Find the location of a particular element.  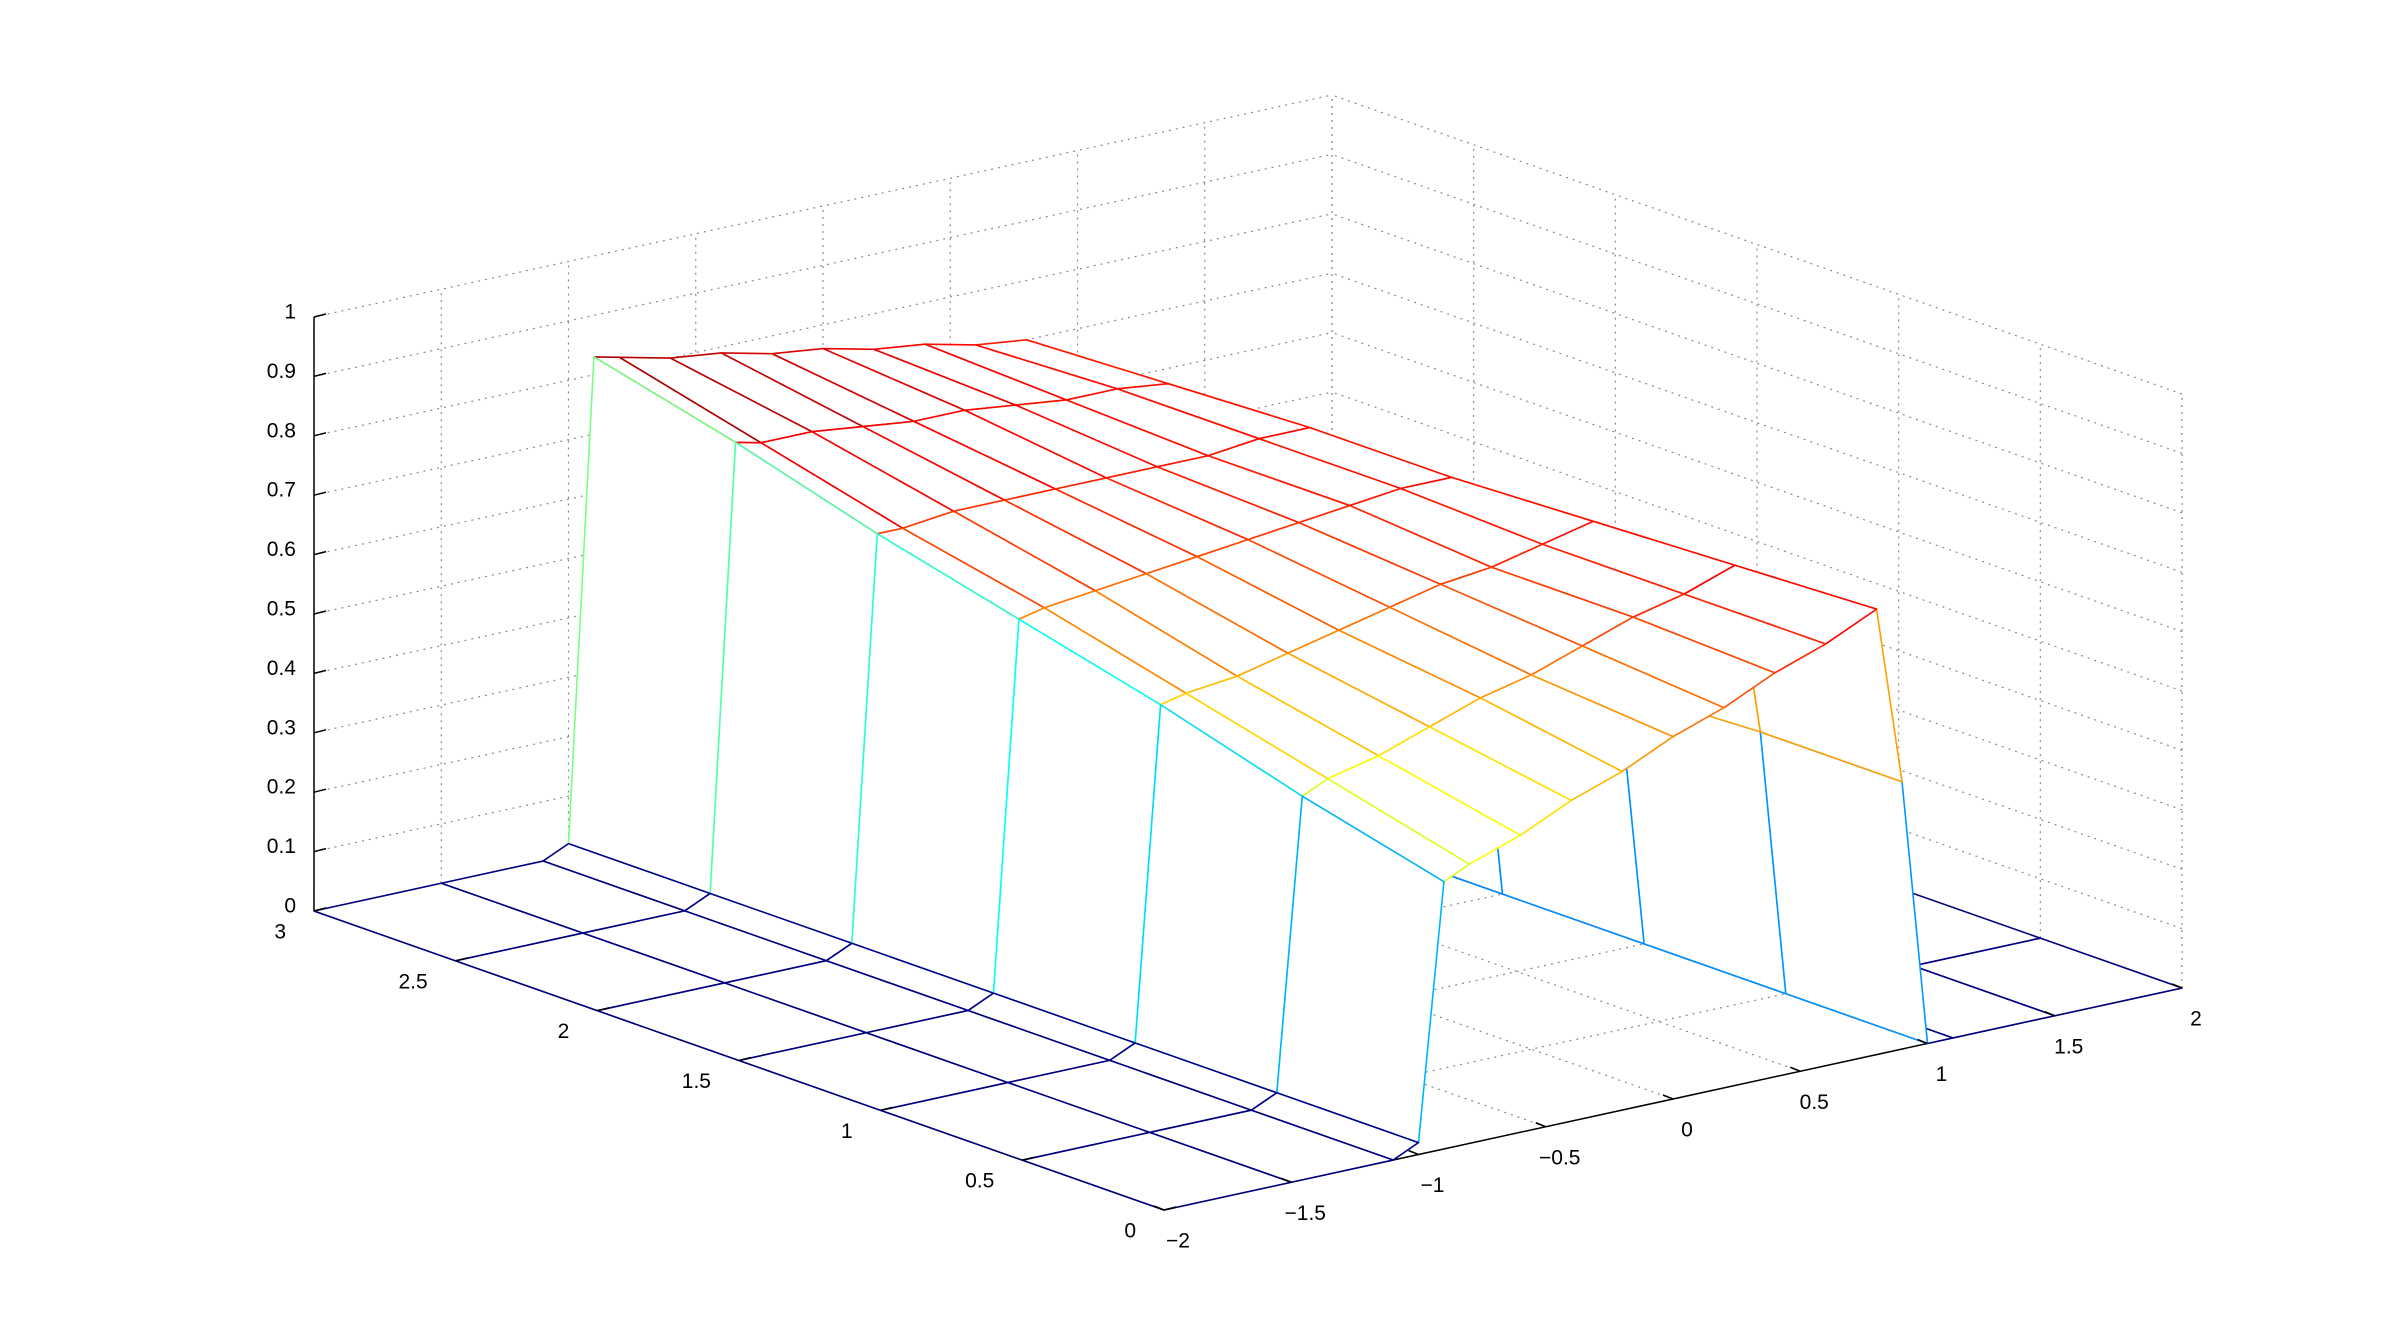

x-tick-label: 1 is located at coordinates (1942, 1074).